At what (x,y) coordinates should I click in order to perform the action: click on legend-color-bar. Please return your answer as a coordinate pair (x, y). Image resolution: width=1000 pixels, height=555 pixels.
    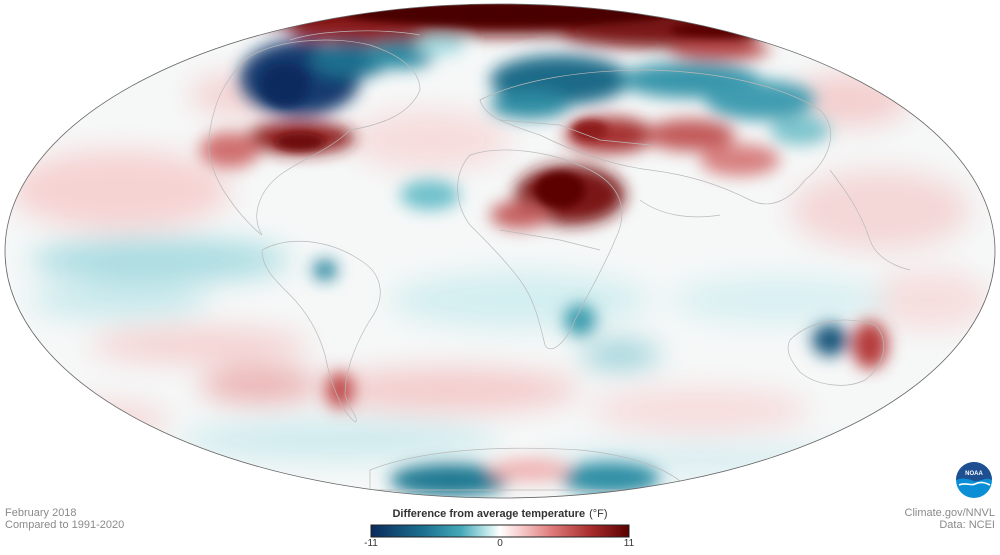
    Looking at the image, I should click on (500, 531).